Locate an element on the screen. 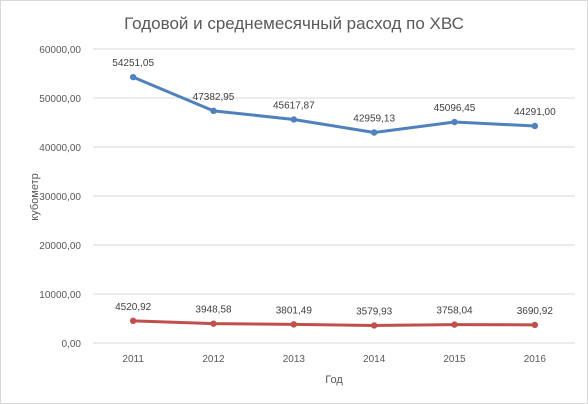  series-1-data-label: 45617,87 is located at coordinates (294, 105).